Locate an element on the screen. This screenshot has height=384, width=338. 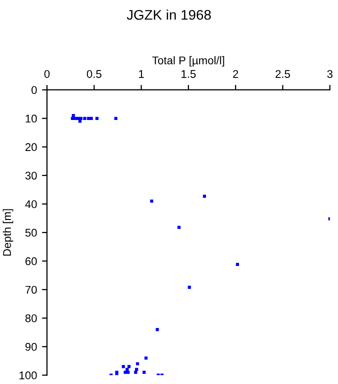
y-tick-label: 90 is located at coordinates (31, 346).